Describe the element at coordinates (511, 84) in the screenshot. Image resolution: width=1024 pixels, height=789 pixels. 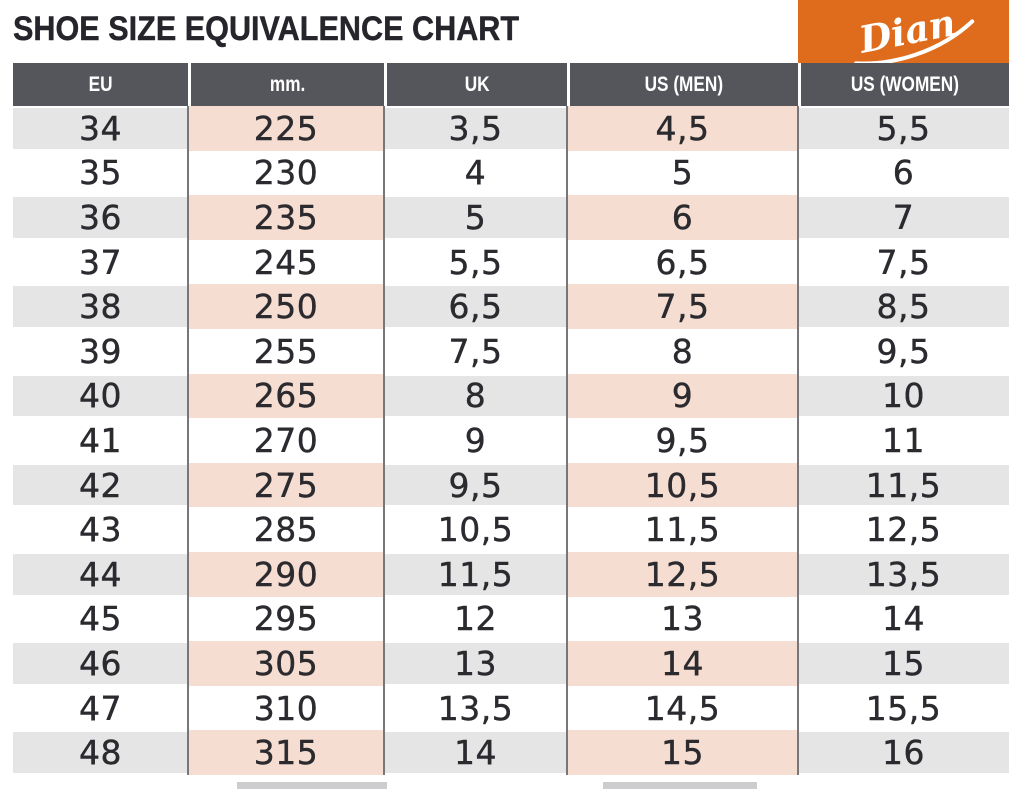
I see `table-header-row: EU mm. UK US (MEN) US (WOMEN)` at that location.